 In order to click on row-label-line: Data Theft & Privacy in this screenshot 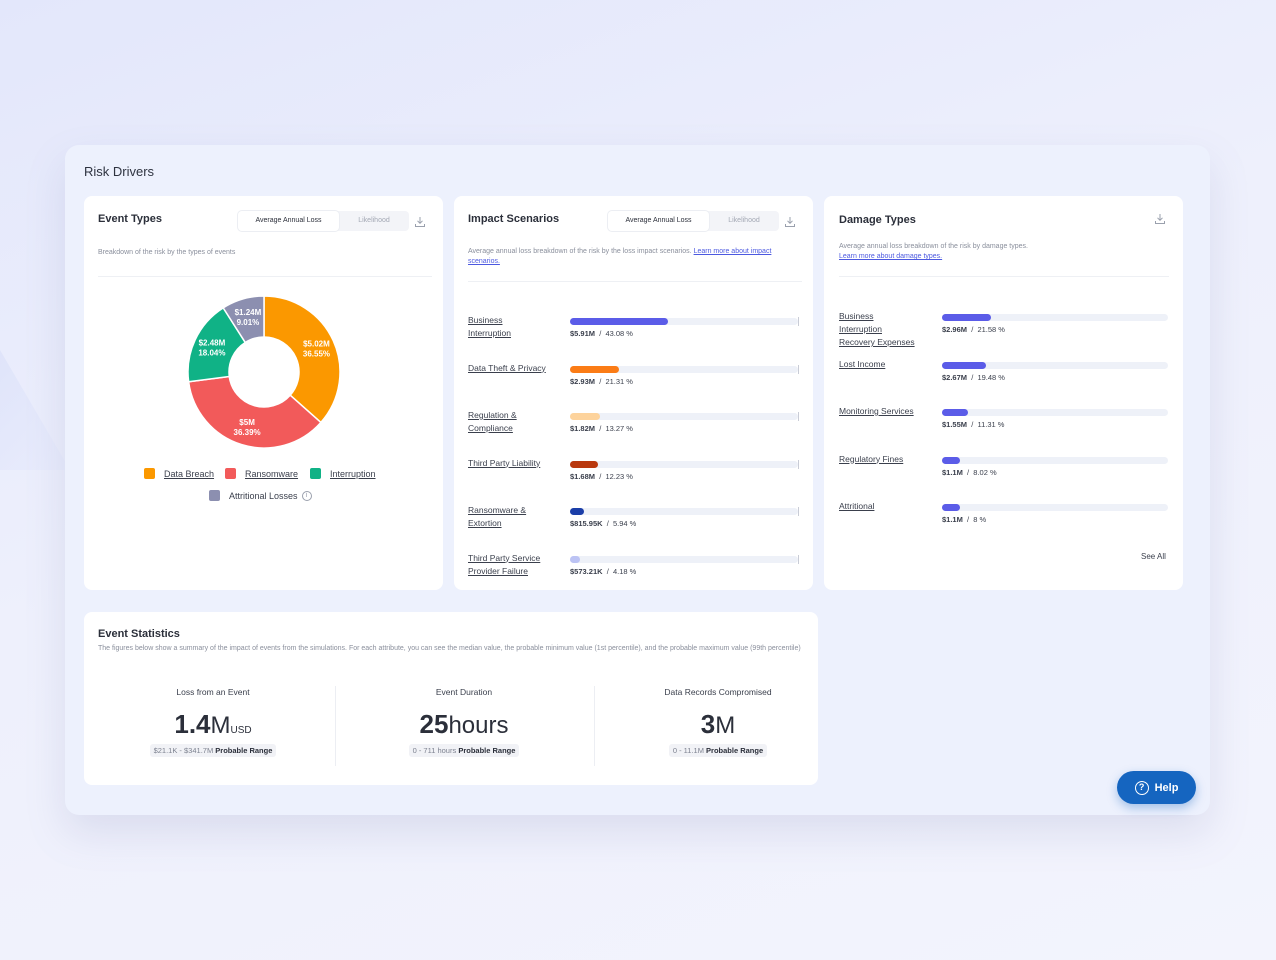, I will do `click(507, 367)`.